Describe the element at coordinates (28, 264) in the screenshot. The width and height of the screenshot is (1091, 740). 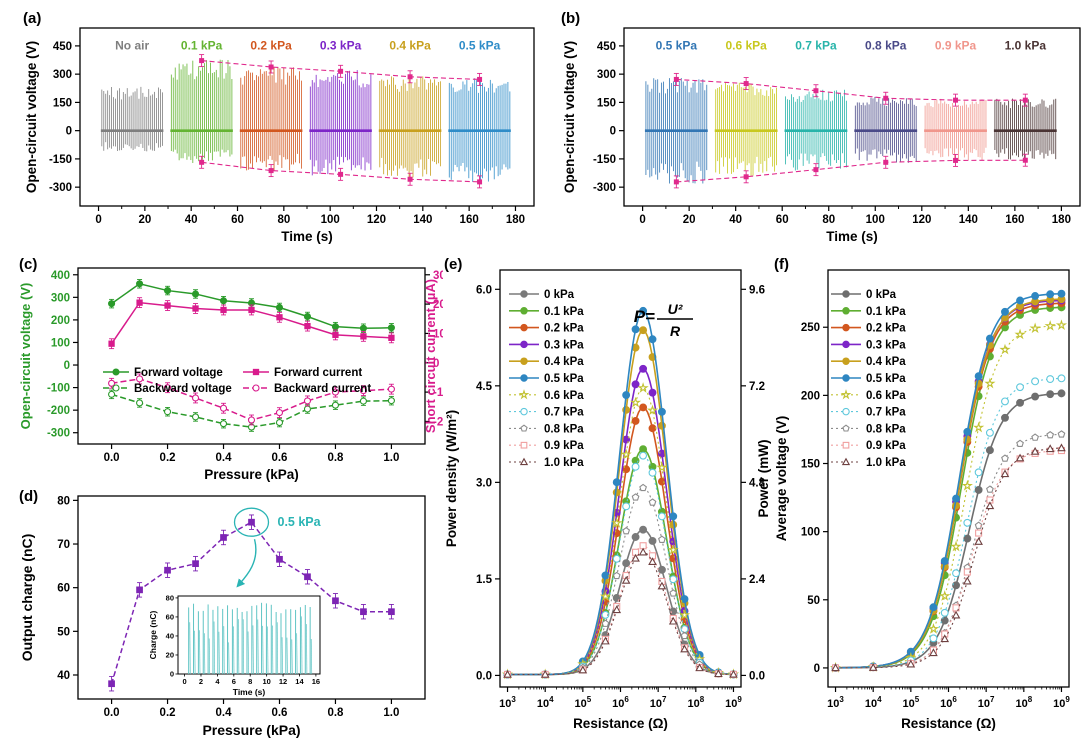
I see `panel-tag-c: (c)` at that location.